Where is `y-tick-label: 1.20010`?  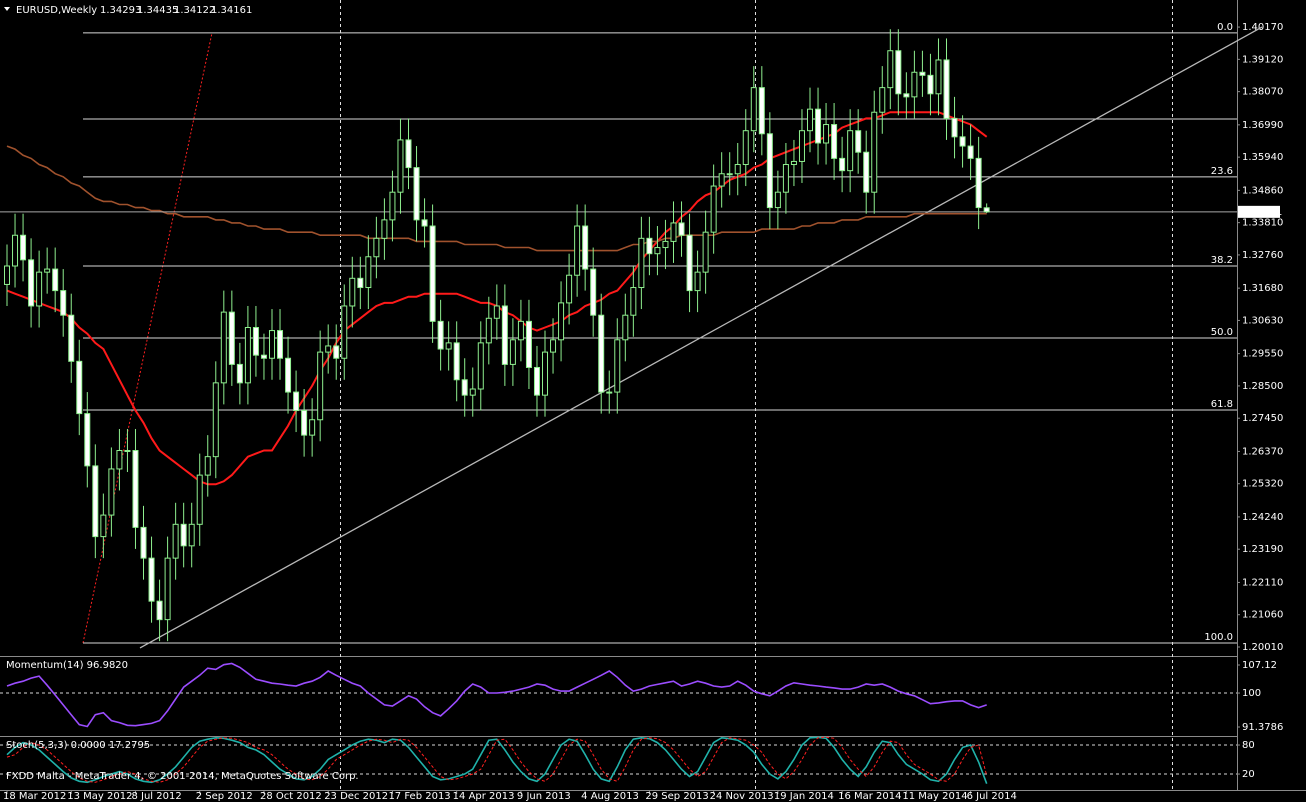 y-tick-label: 1.20010 is located at coordinates (1262, 647).